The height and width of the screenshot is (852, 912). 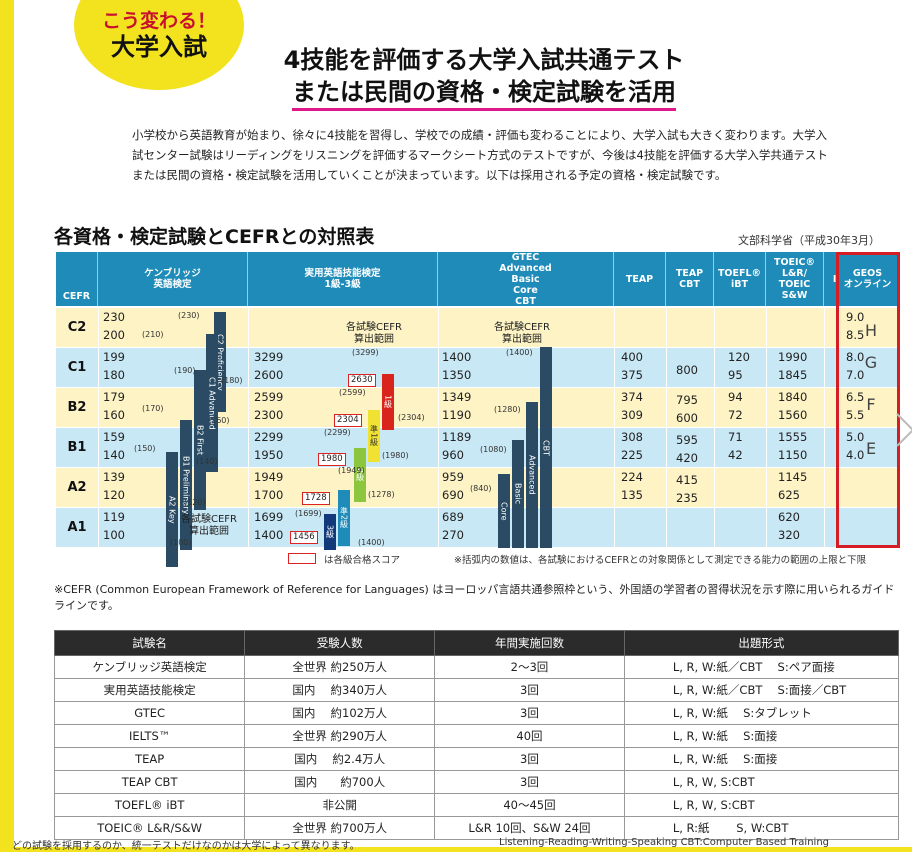 What do you see at coordinates (632, 455) in the screenshot?
I see `teap-value-lower: 225` at bounding box center [632, 455].